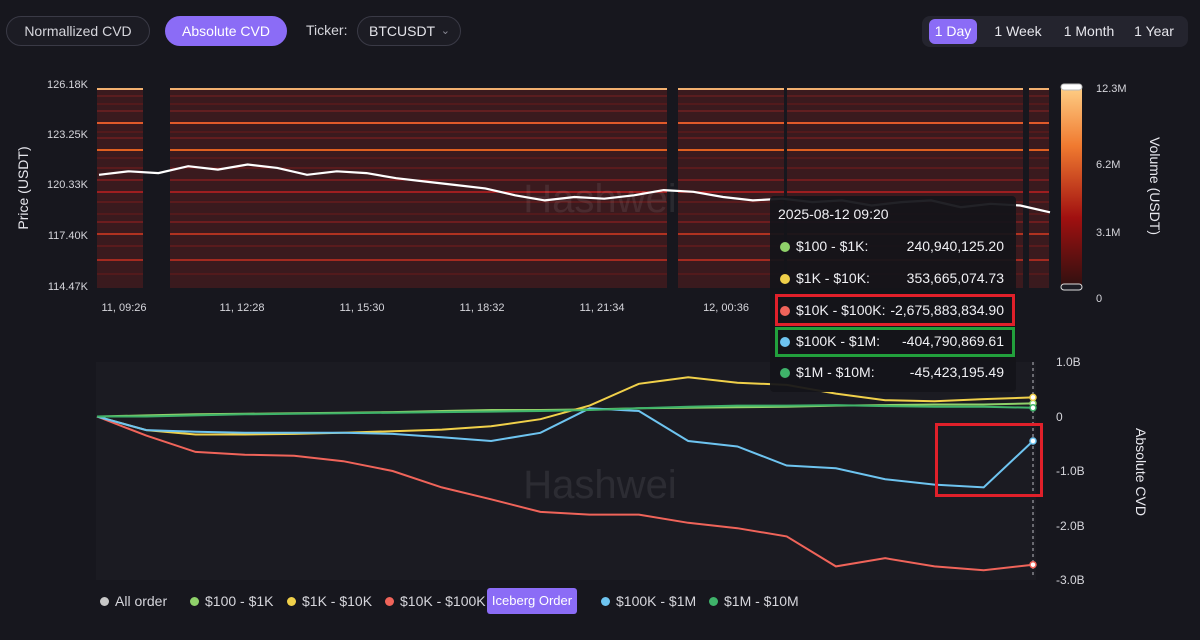 This screenshot has width=1200, height=640. What do you see at coordinates (1141, 472) in the screenshot?
I see `cvd-y-axis-title: Absolute CVD` at bounding box center [1141, 472].